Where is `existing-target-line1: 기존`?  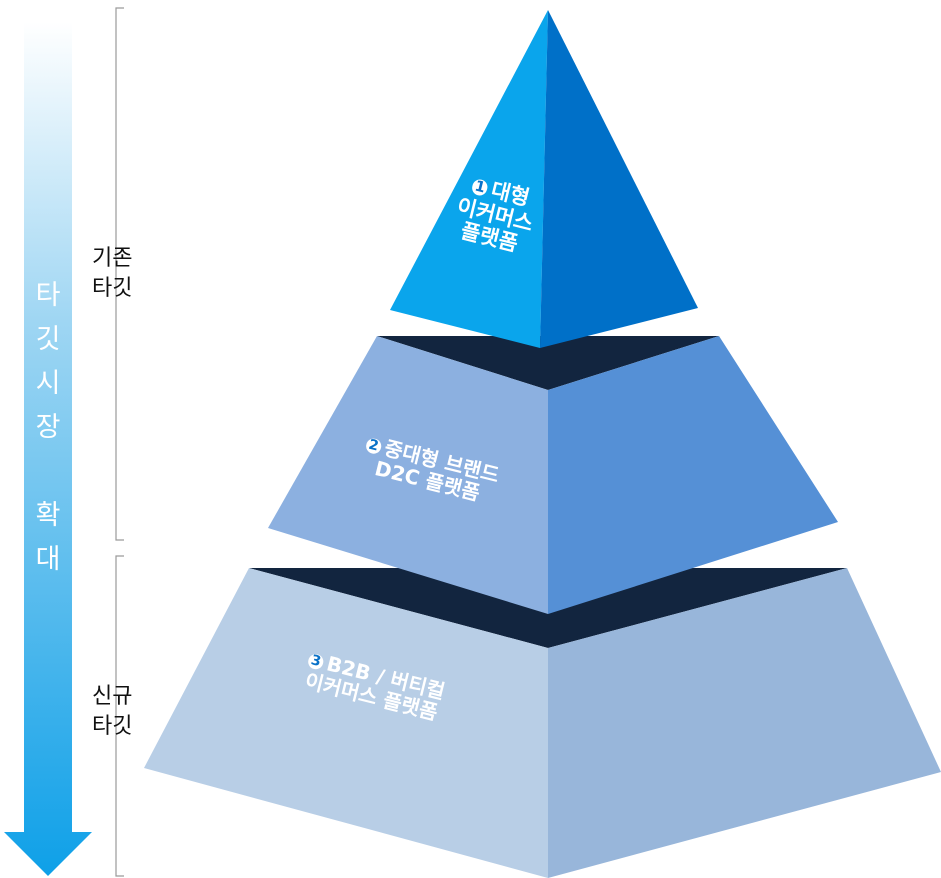 existing-target-line1: 기존 is located at coordinates (112, 258).